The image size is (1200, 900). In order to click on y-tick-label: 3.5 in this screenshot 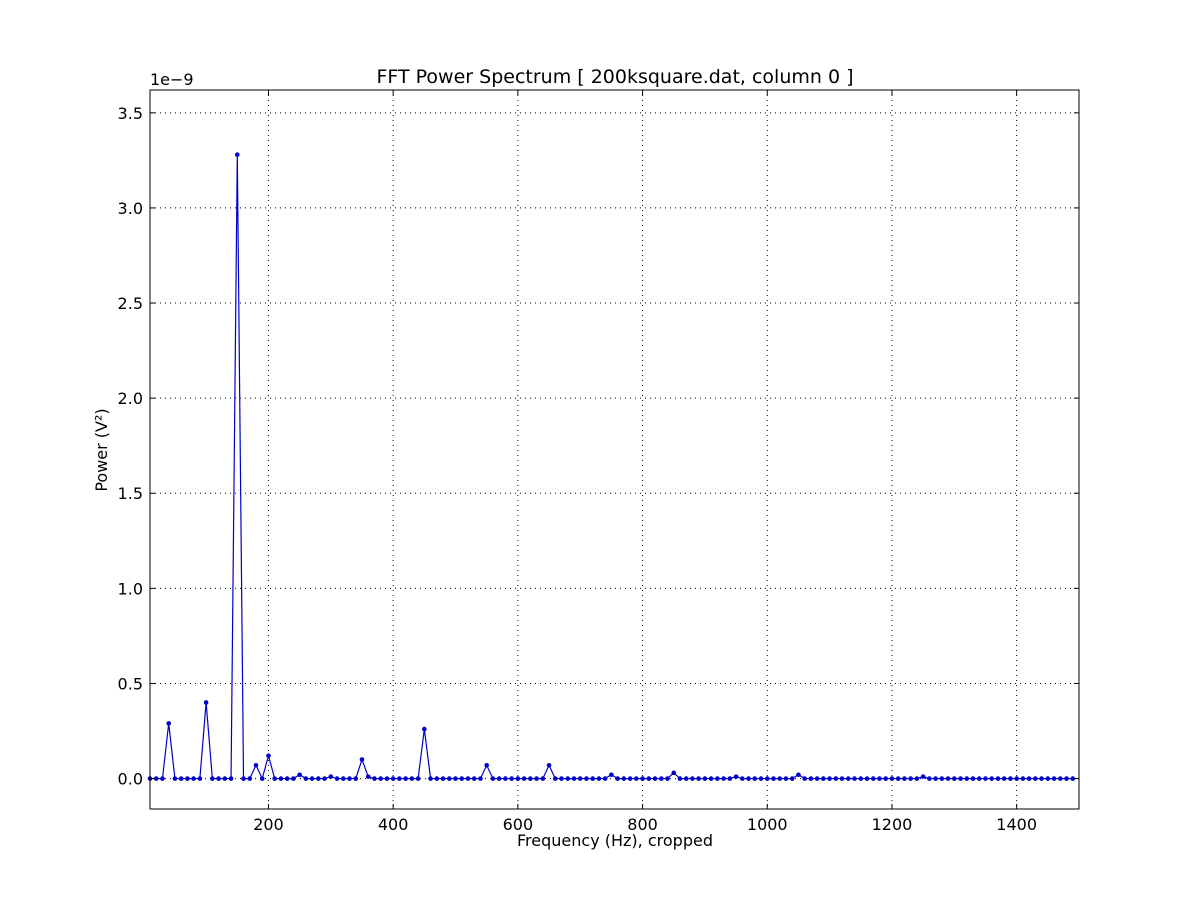, I will do `click(130, 113)`.